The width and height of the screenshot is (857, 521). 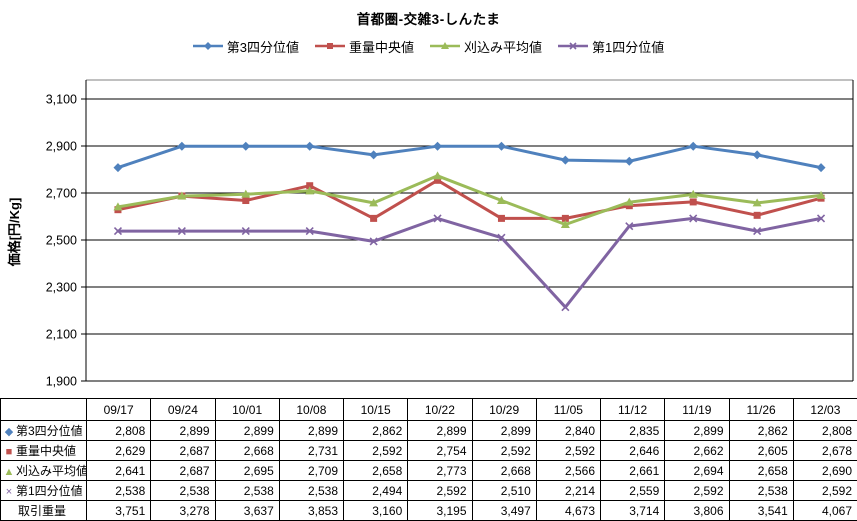 What do you see at coordinates (632, 430) in the screenshot?
I see `value-cell: 2,835` at bounding box center [632, 430].